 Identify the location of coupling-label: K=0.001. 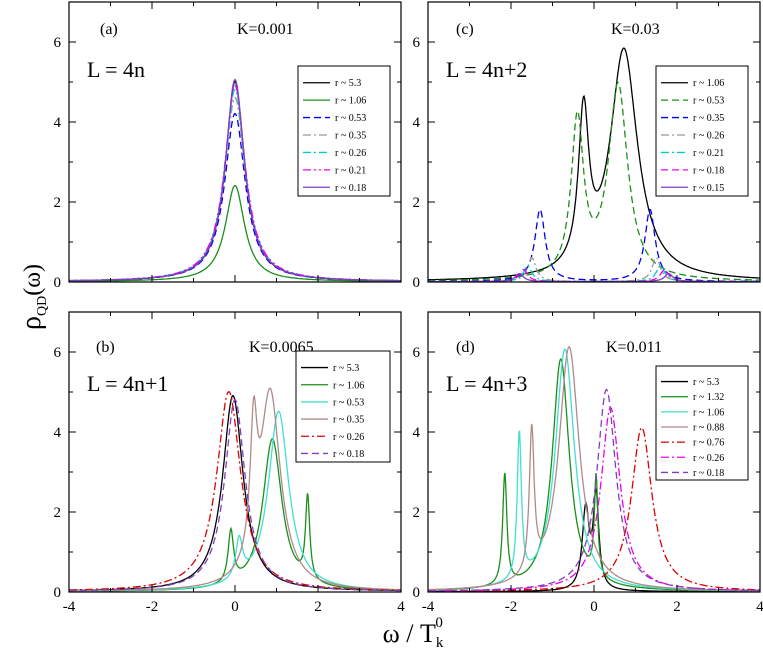
(265, 29).